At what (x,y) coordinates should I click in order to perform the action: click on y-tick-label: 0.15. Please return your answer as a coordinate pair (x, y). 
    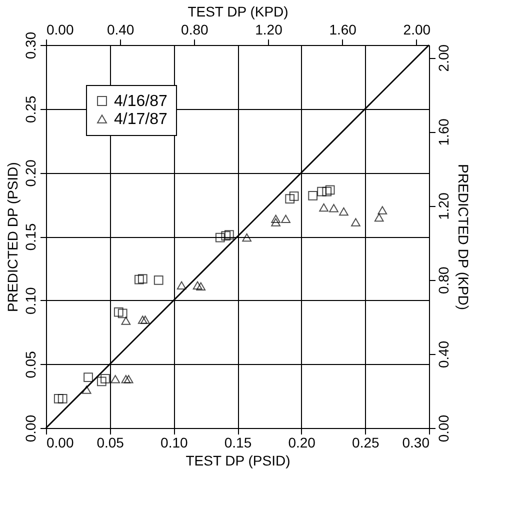
    Looking at the image, I should click on (30, 237).